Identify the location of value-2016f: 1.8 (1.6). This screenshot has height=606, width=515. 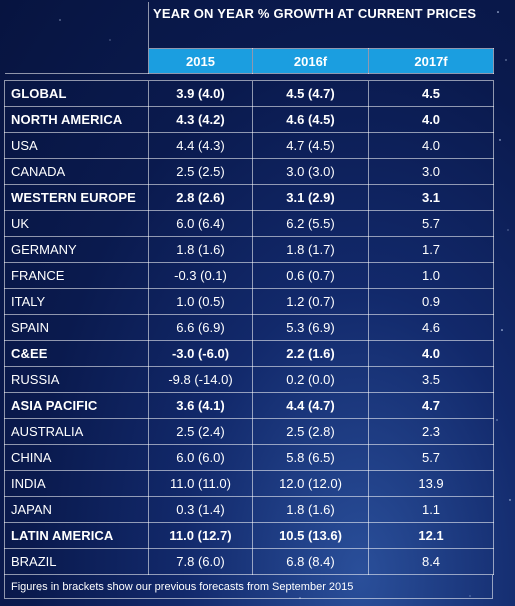
(310, 509).